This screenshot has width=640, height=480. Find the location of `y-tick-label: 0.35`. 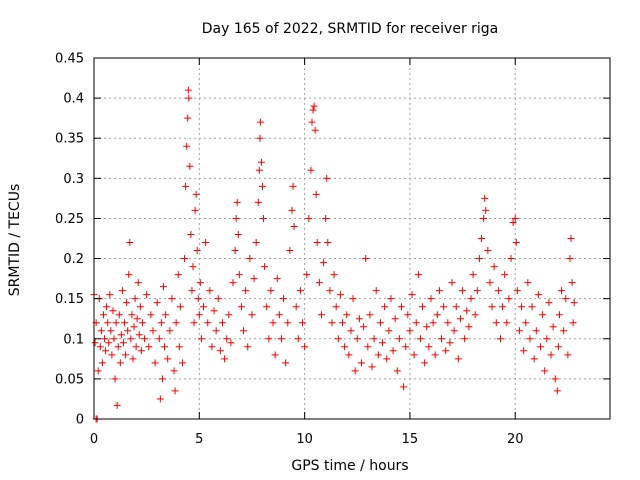

y-tick-label: 0.35 is located at coordinates (69, 139).